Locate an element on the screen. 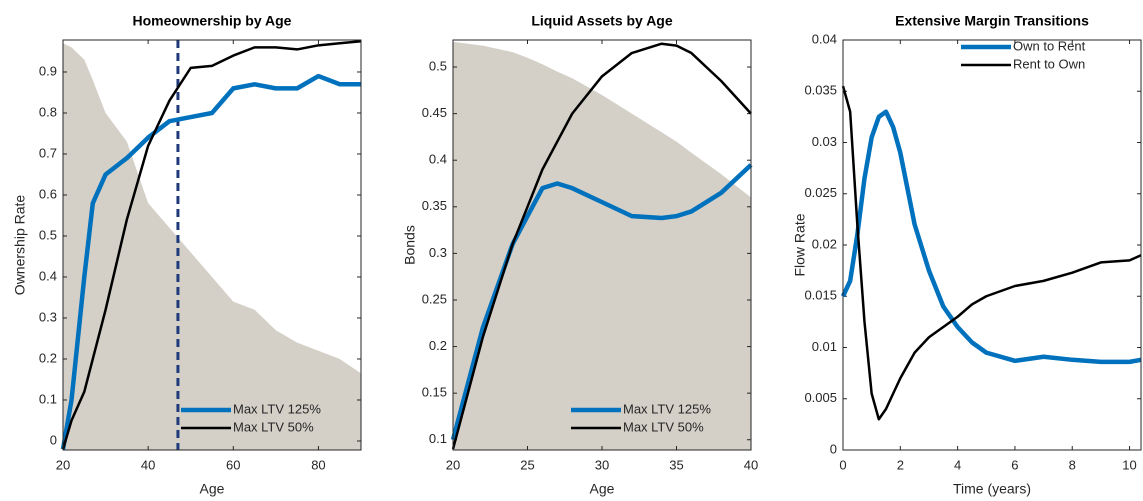 This screenshot has width=1143, height=501. y-tick-label: 0.02 is located at coordinates (824, 243).